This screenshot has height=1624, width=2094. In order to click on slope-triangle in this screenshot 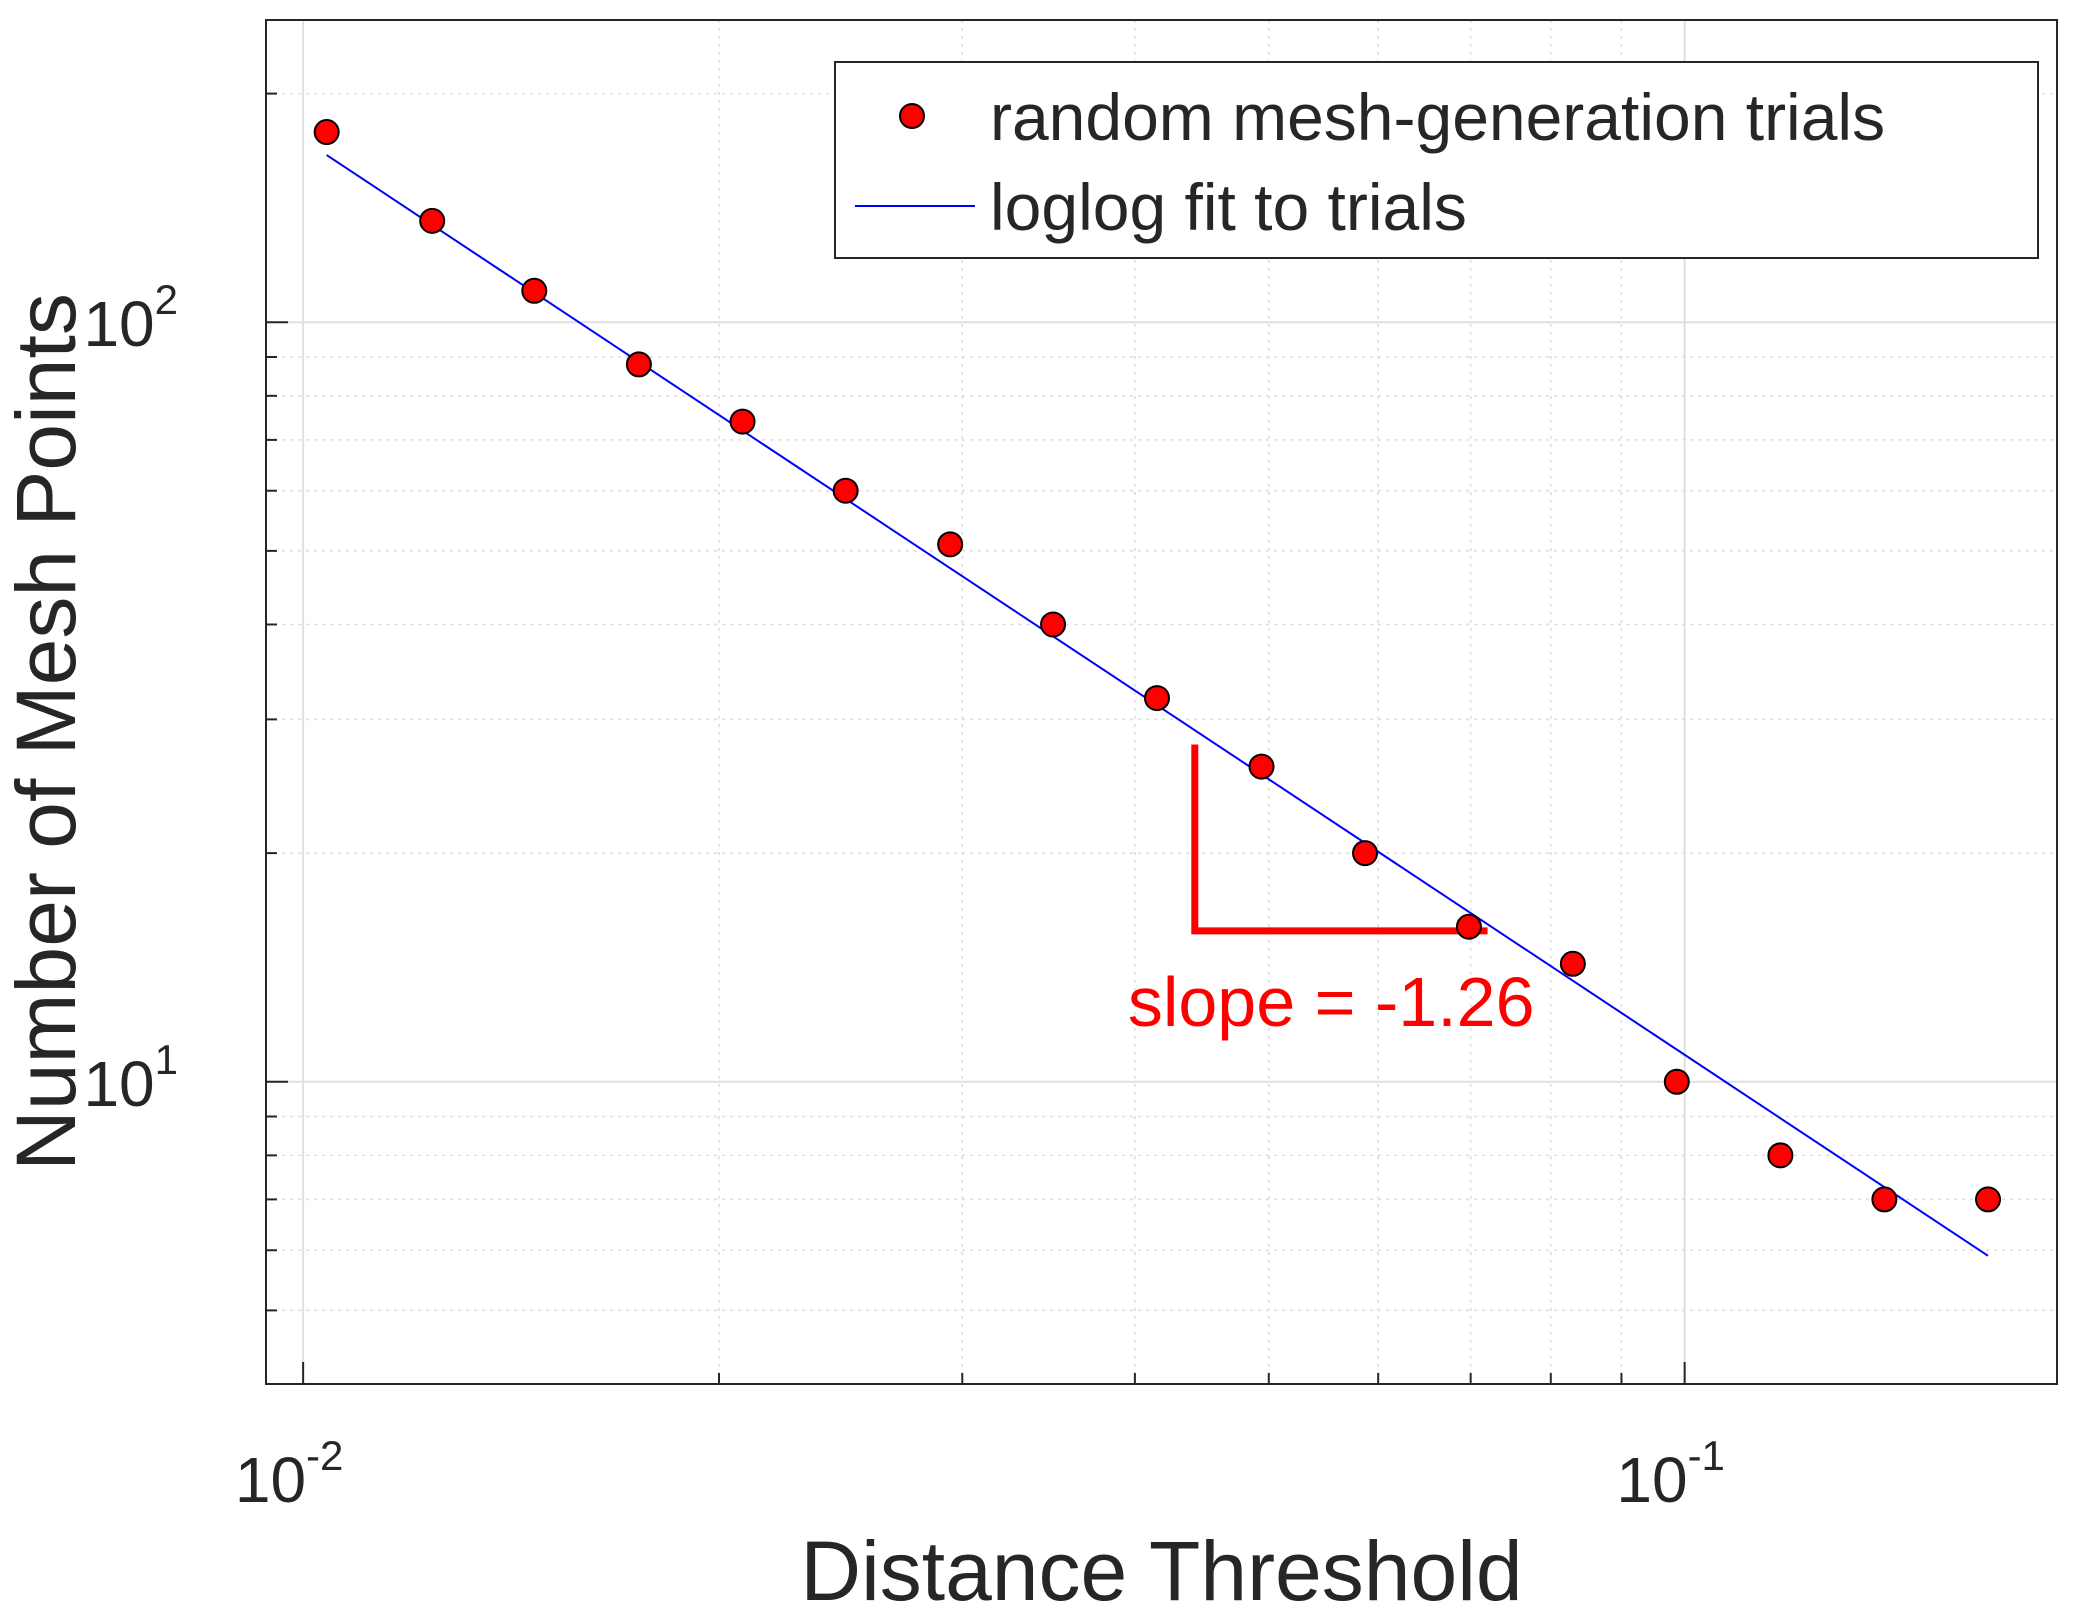, I will do `click(1339, 839)`.